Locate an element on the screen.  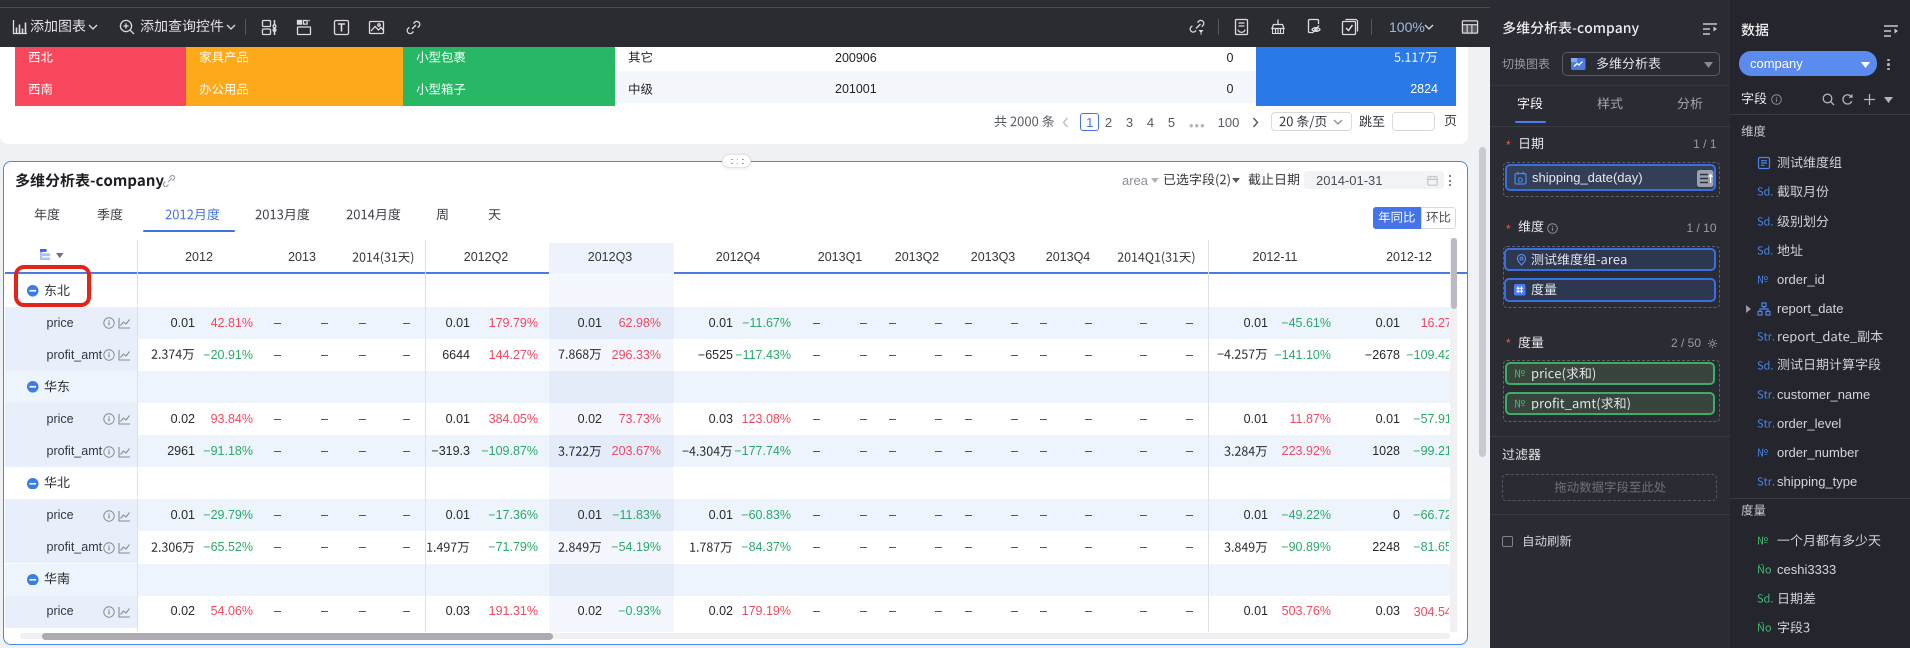
svg-text: D is located at coordinates (1521, 179).